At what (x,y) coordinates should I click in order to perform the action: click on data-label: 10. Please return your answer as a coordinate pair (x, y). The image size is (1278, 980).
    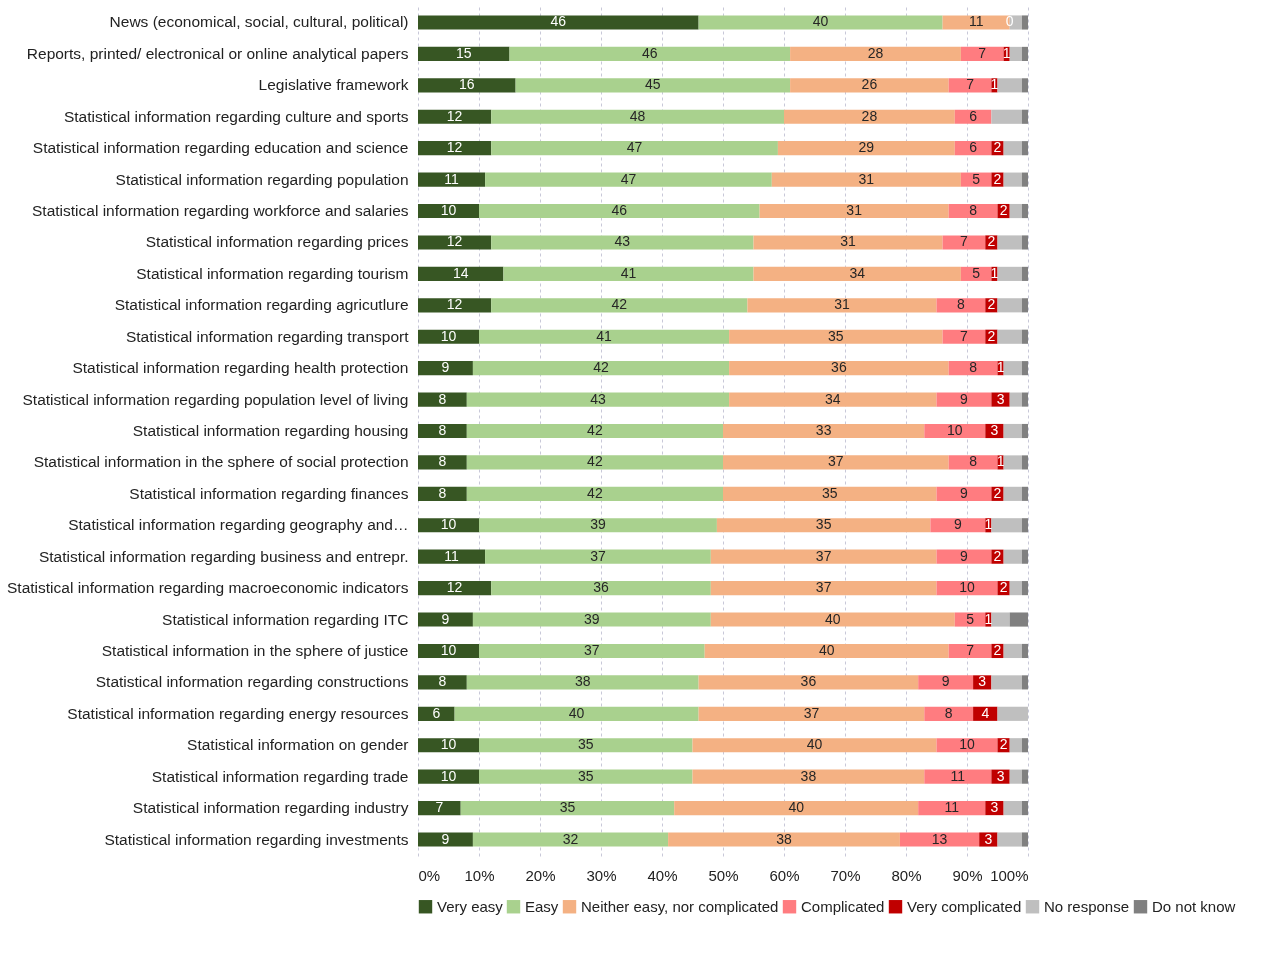
    Looking at the image, I should click on (448, 649).